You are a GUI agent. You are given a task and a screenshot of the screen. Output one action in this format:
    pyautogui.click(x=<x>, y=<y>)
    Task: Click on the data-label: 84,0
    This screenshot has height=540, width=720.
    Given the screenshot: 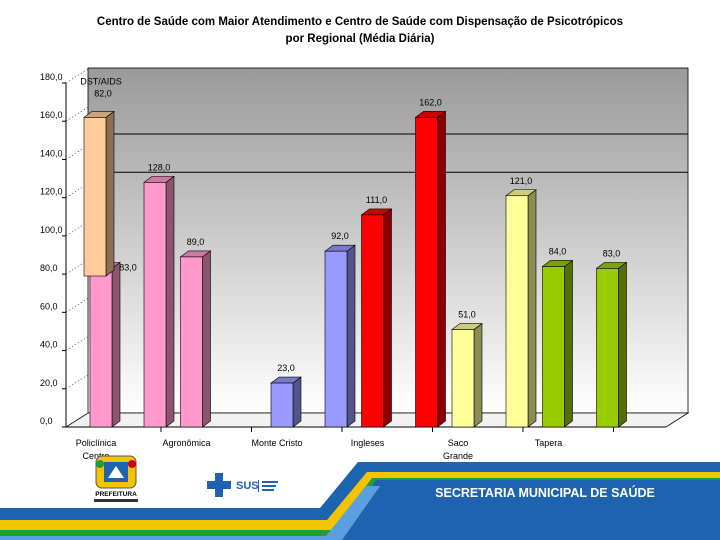 What is the action you would take?
    pyautogui.click(x=558, y=251)
    